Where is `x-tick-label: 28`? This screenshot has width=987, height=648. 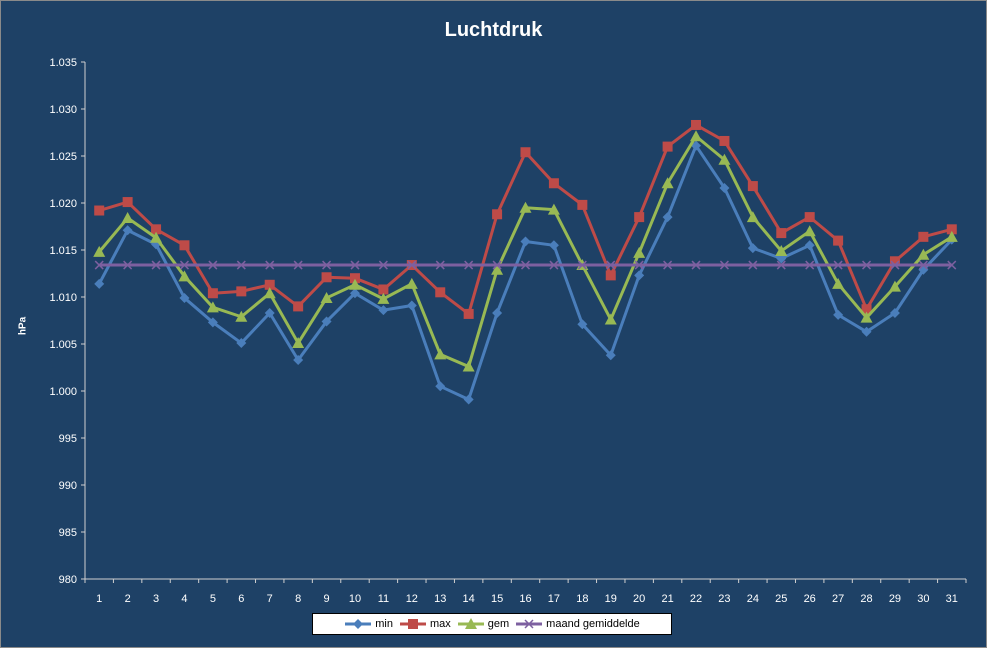 x-tick-label: 28 is located at coordinates (866, 599).